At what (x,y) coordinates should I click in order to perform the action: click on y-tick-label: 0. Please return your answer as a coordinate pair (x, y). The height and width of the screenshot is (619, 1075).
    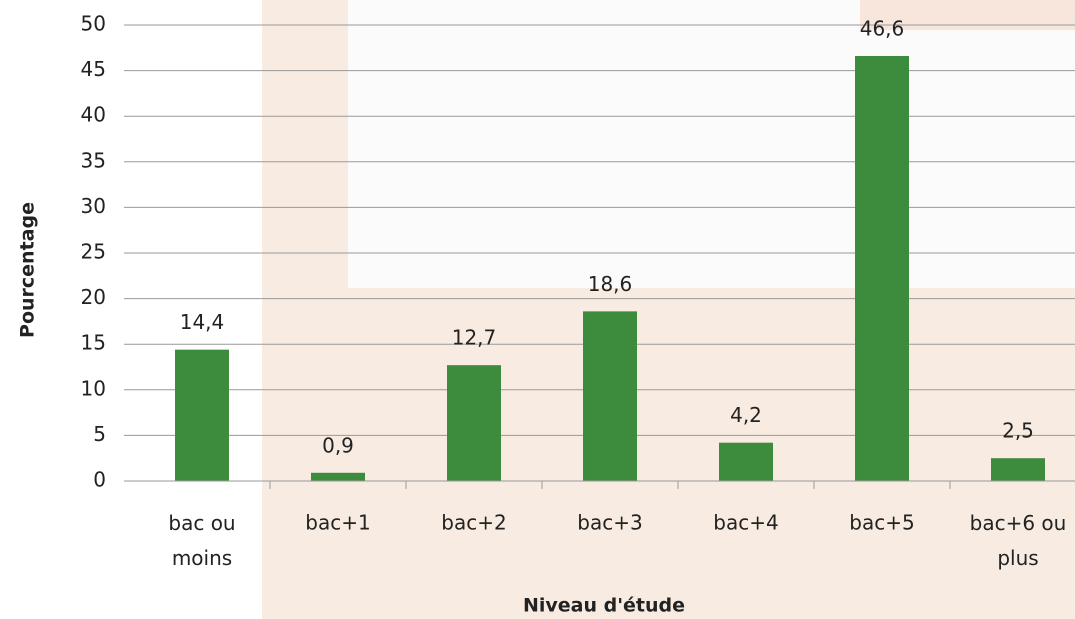
    Looking at the image, I should click on (99, 480).